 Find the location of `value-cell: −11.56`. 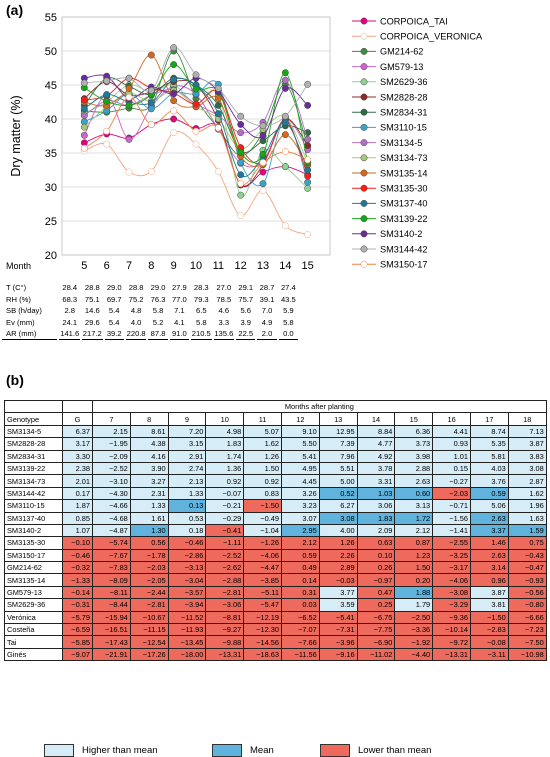

value-cell: −11.56 is located at coordinates (300, 654).